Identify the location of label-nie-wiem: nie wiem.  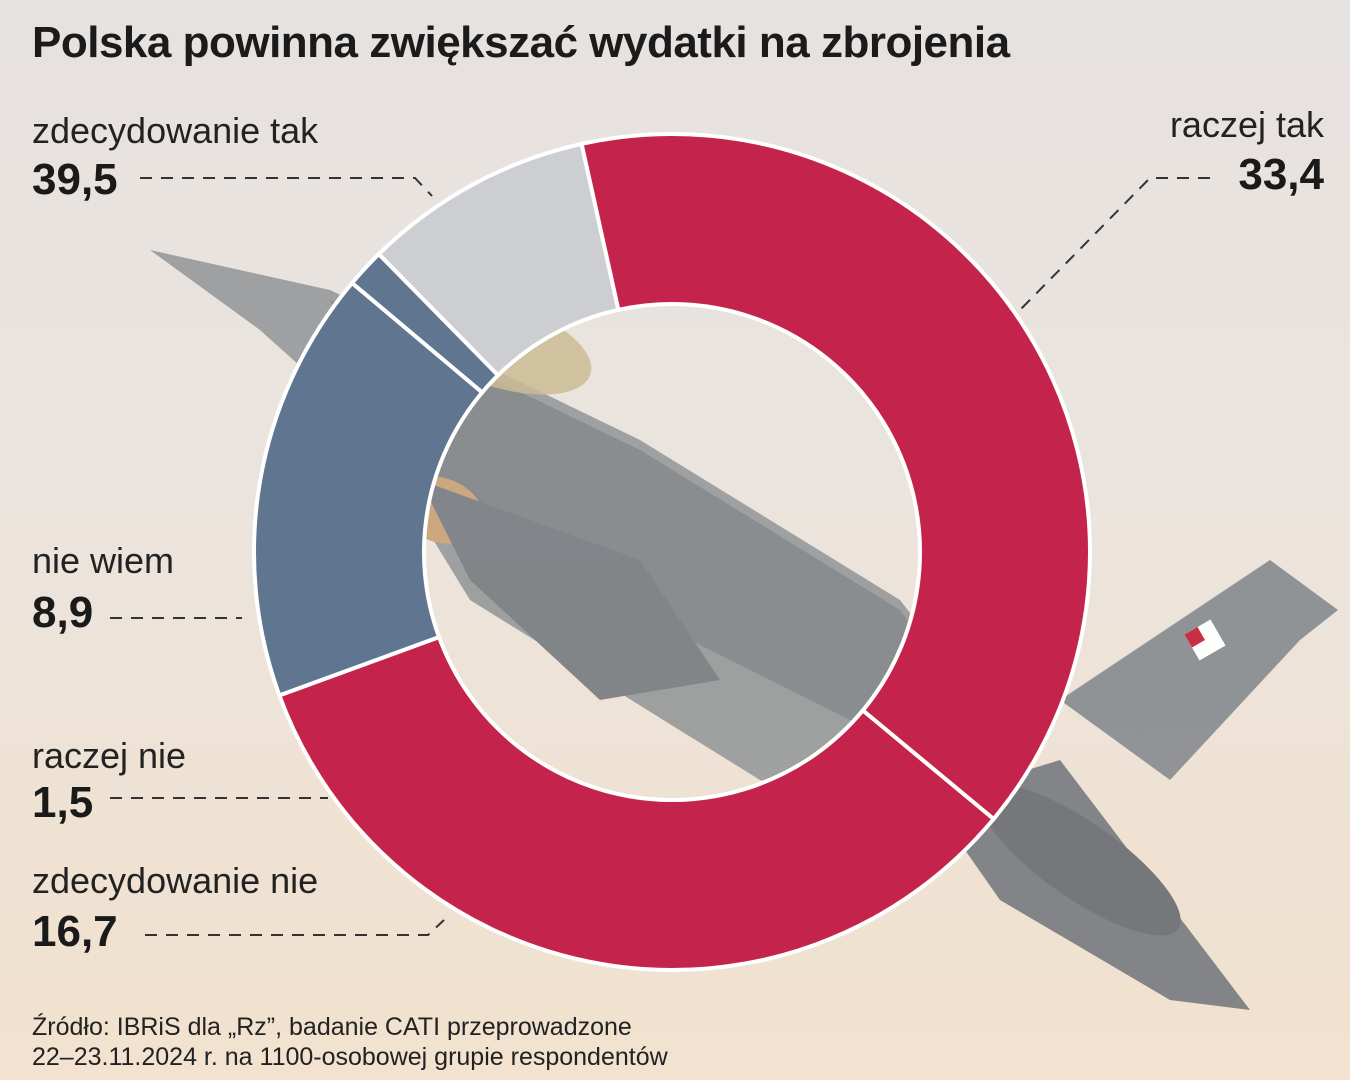
(103, 560).